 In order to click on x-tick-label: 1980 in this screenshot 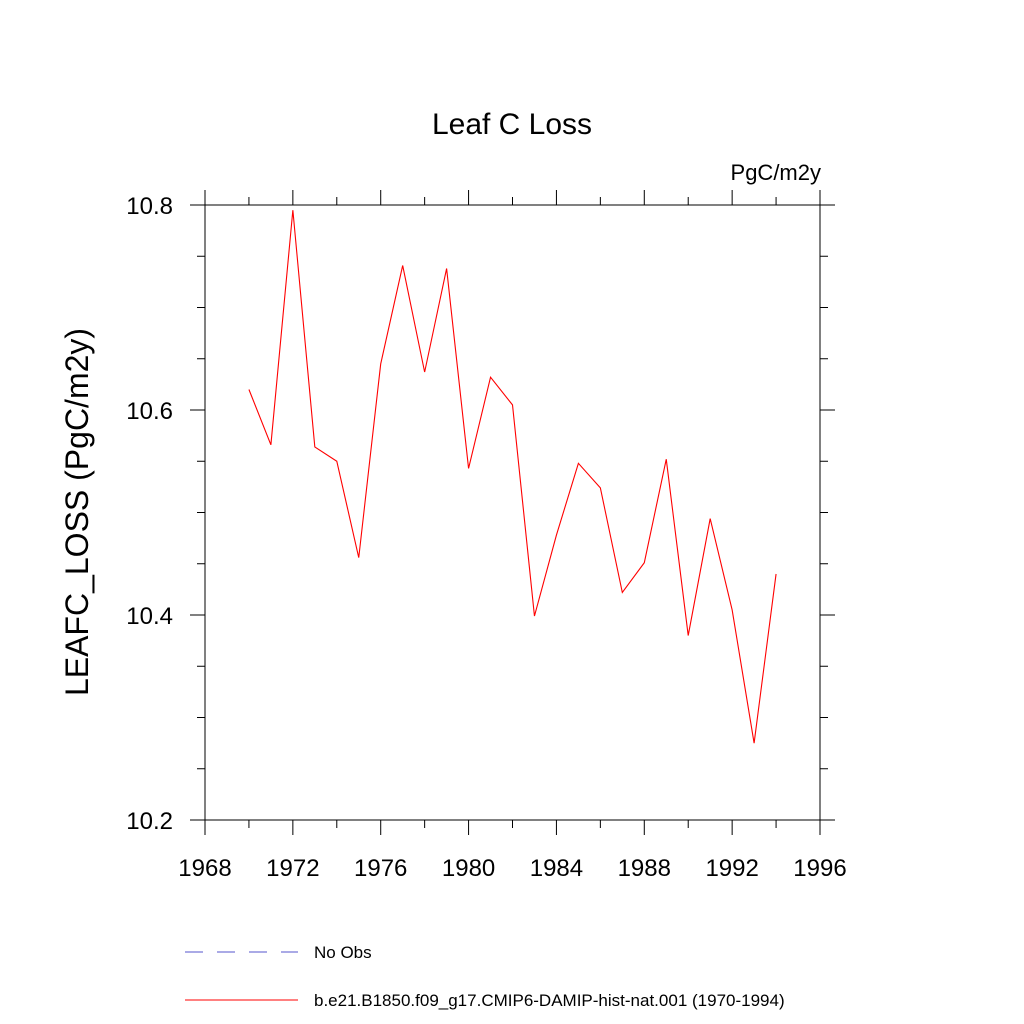, I will do `click(468, 868)`.